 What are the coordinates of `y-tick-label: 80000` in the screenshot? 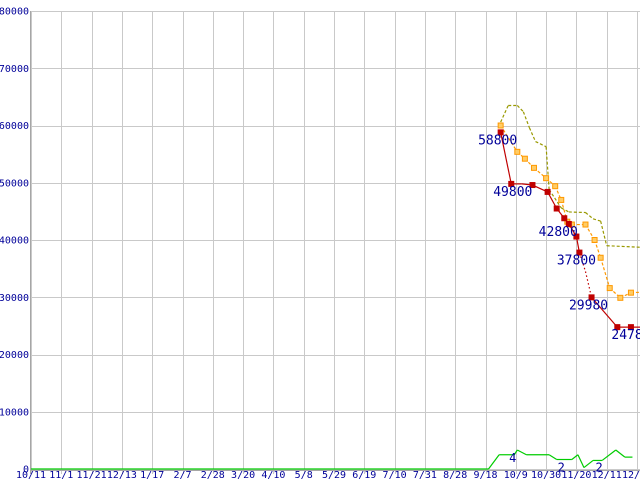 It's located at (14, 12).